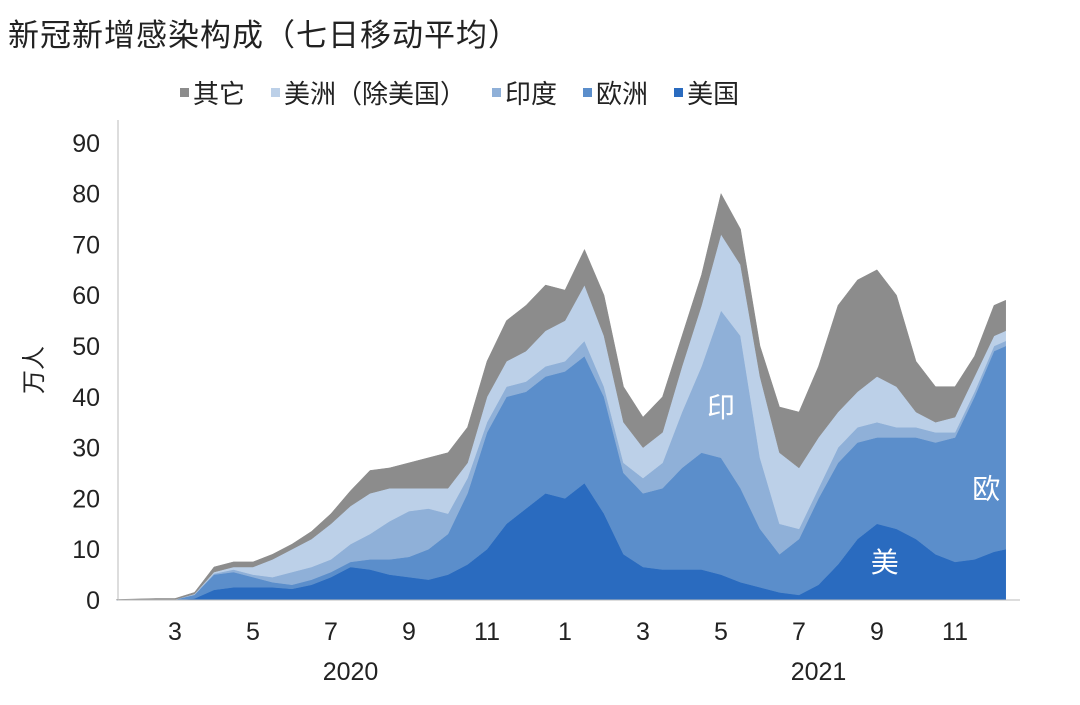 The image size is (1080, 705). Describe the element at coordinates (713, 95) in the screenshot. I see `legend-label: 美国` at that location.